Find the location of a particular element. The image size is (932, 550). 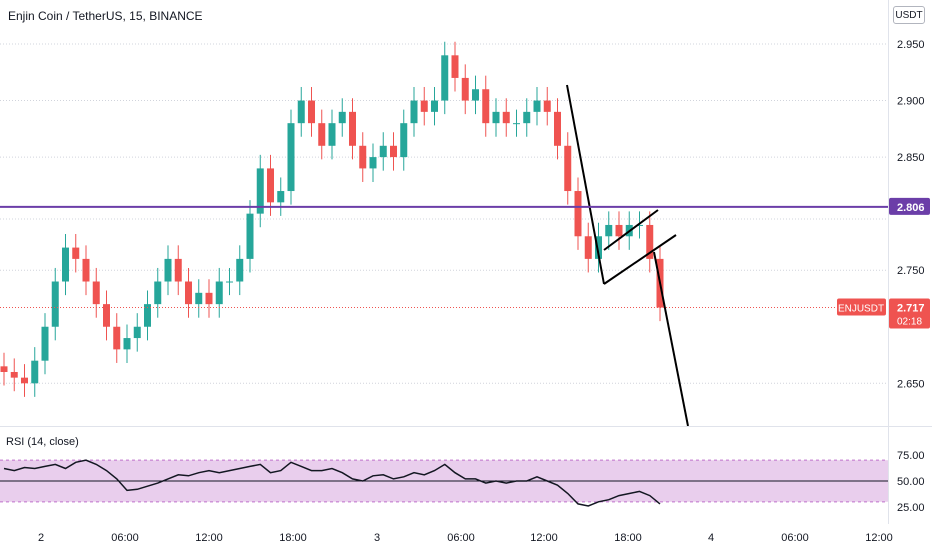

countdown-text: 02:18 is located at coordinates (909, 322).